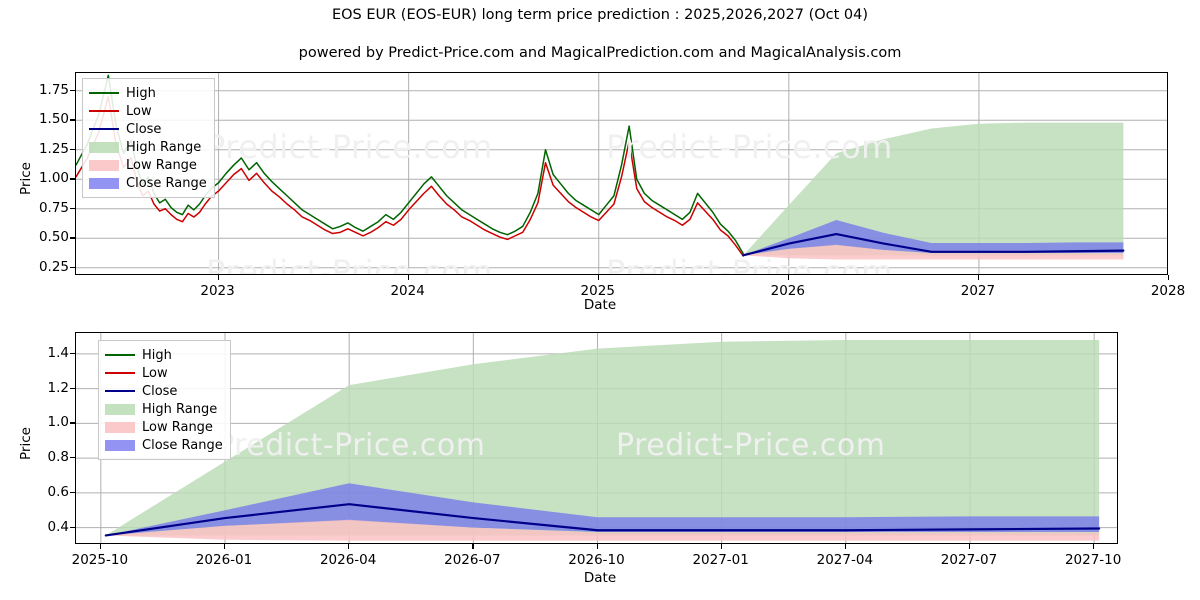 This screenshot has height=600, width=1200. I want to click on legend-item-low: Low, so click(163, 373).